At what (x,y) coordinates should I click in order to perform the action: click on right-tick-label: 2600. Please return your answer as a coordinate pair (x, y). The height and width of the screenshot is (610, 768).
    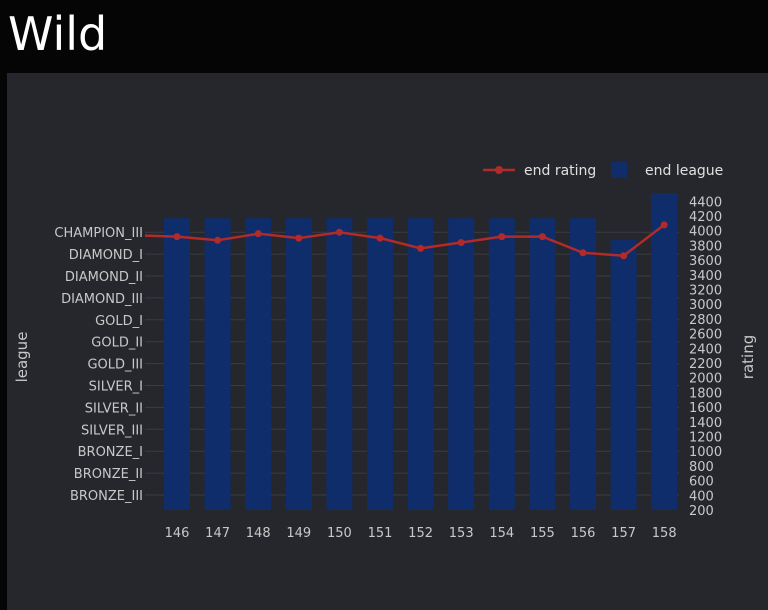
    Looking at the image, I should click on (705, 335).